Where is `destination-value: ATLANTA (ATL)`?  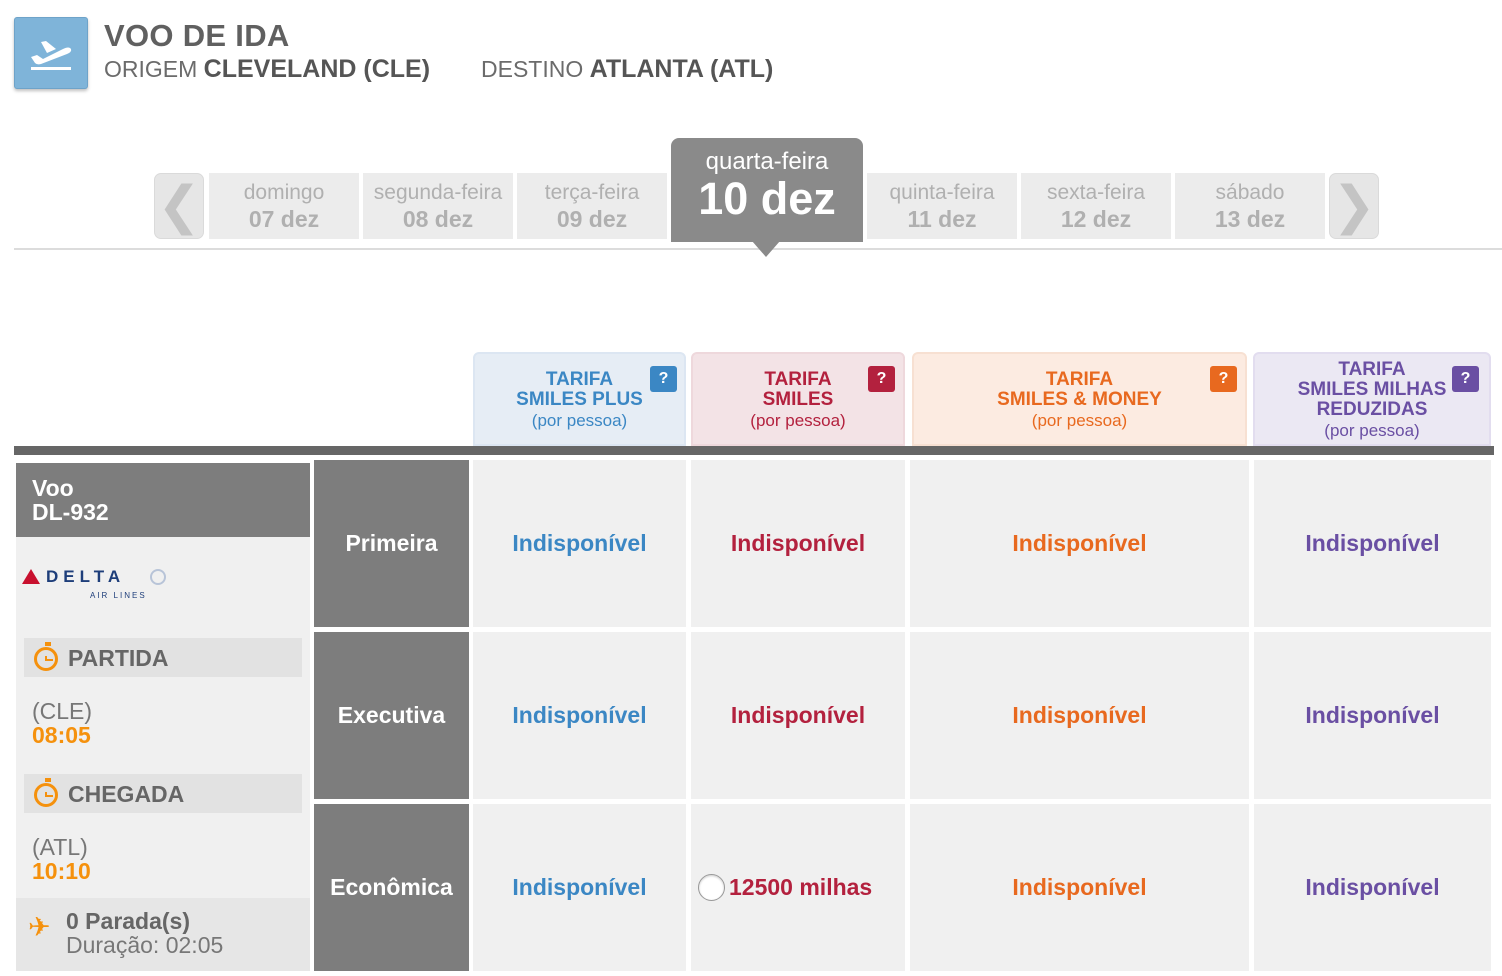 destination-value: ATLANTA (ATL) is located at coordinates (681, 69).